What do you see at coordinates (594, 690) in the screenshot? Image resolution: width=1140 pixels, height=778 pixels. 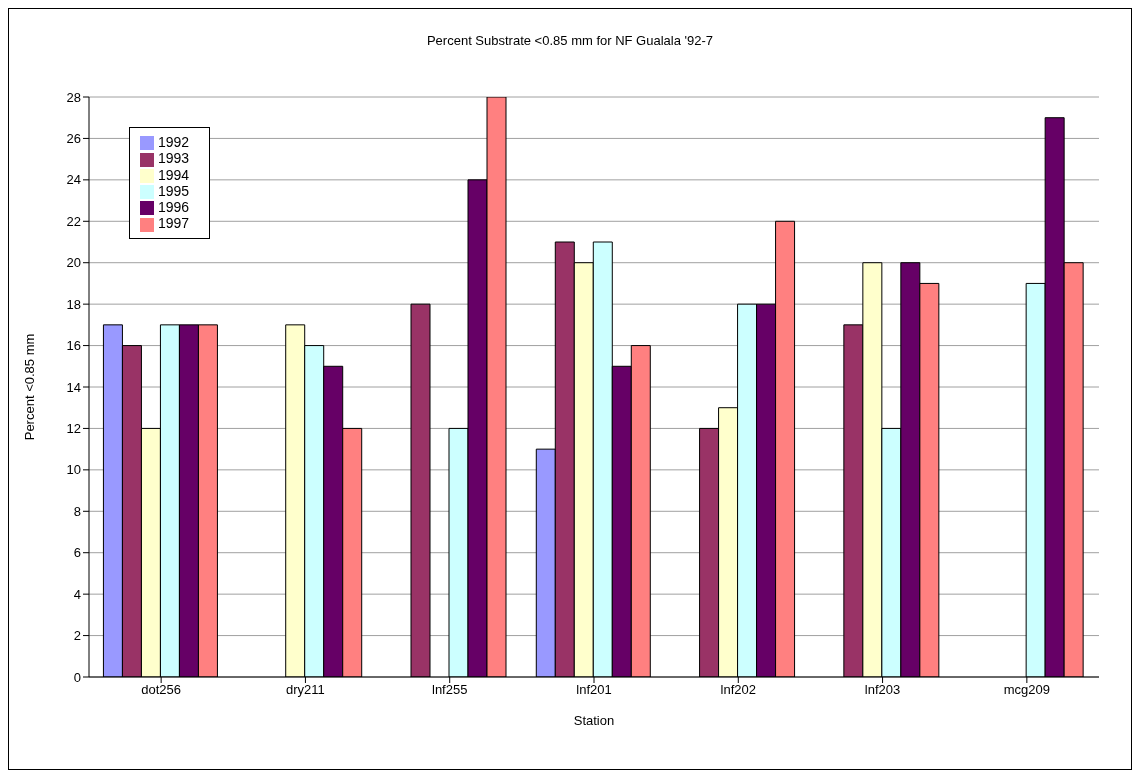 I see `x-tick-label: lnf201` at bounding box center [594, 690].